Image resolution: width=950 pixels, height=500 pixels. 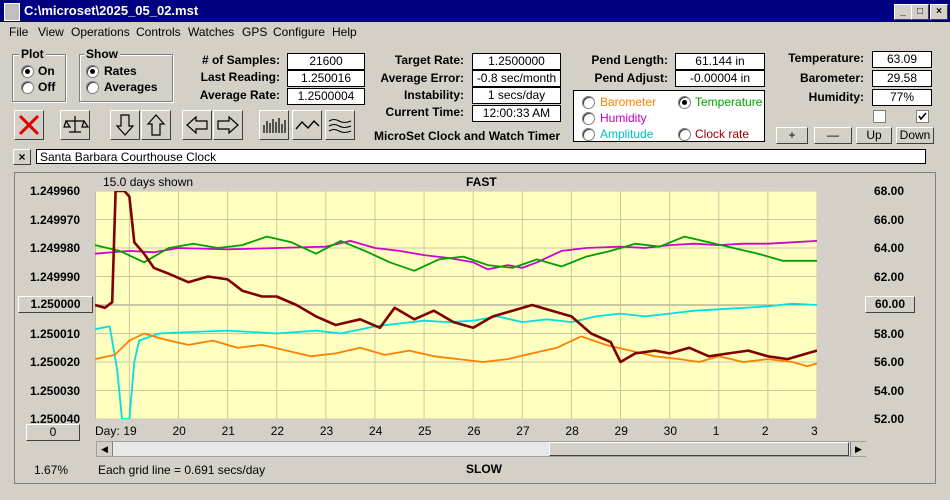 What do you see at coordinates (55, 248) in the screenshot?
I see `y-left-tick-label: 1.249980` at bounding box center [55, 248].